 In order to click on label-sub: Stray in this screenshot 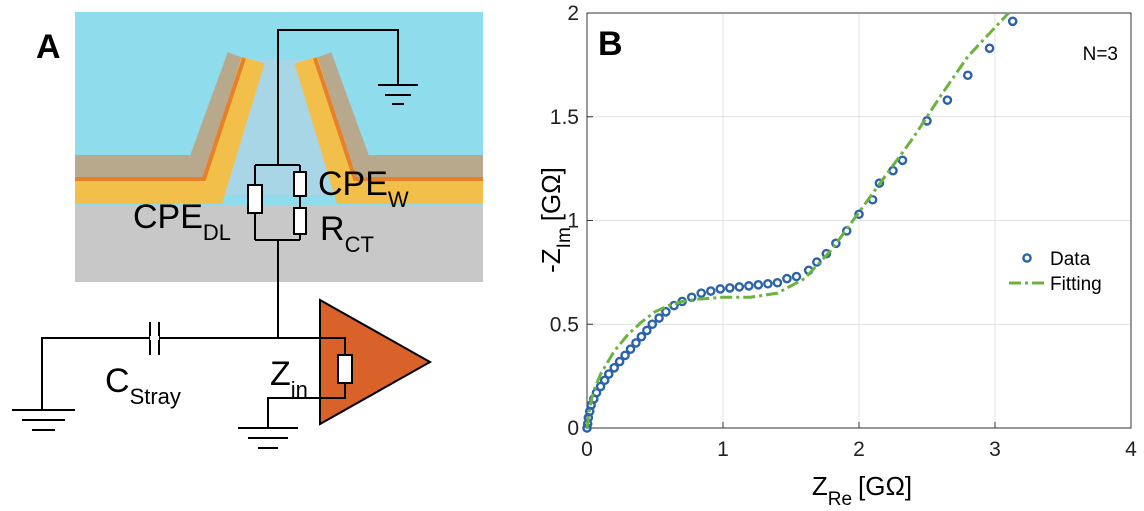, I will do `click(155, 396)`.